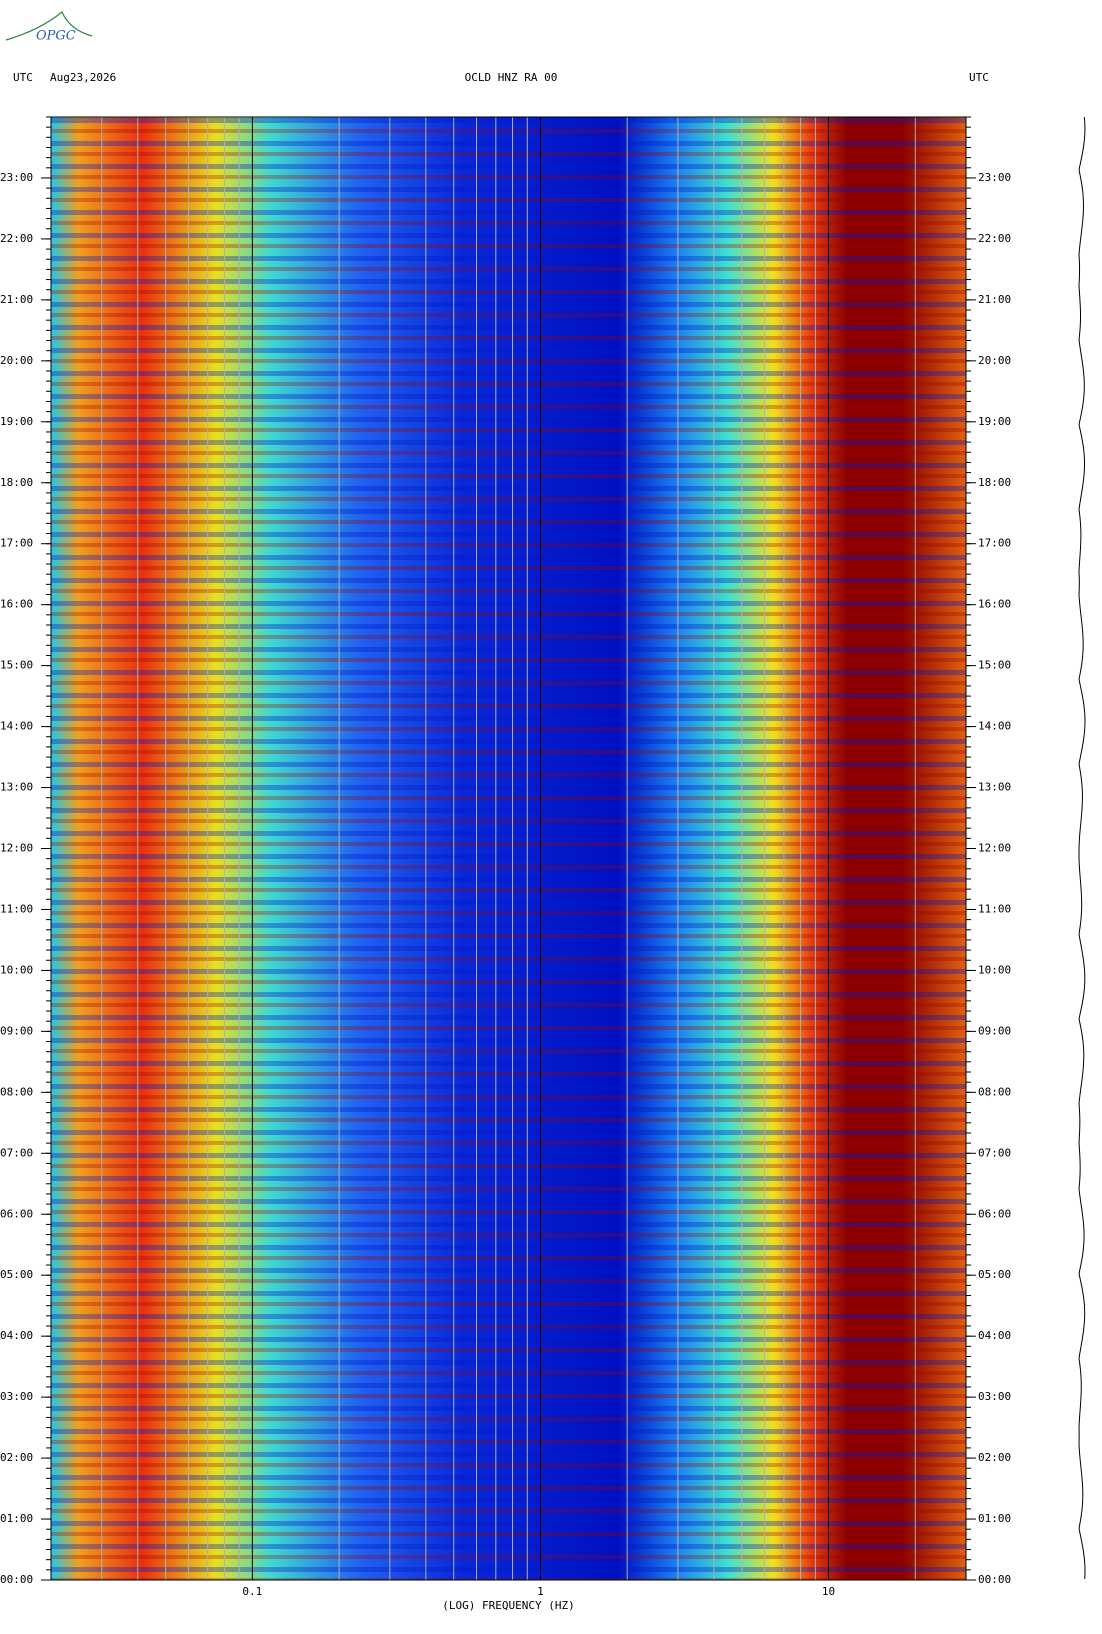 This screenshot has width=1102, height=1634. Describe the element at coordinates (56, 36) in the screenshot. I see `logo: OPGC` at that location.